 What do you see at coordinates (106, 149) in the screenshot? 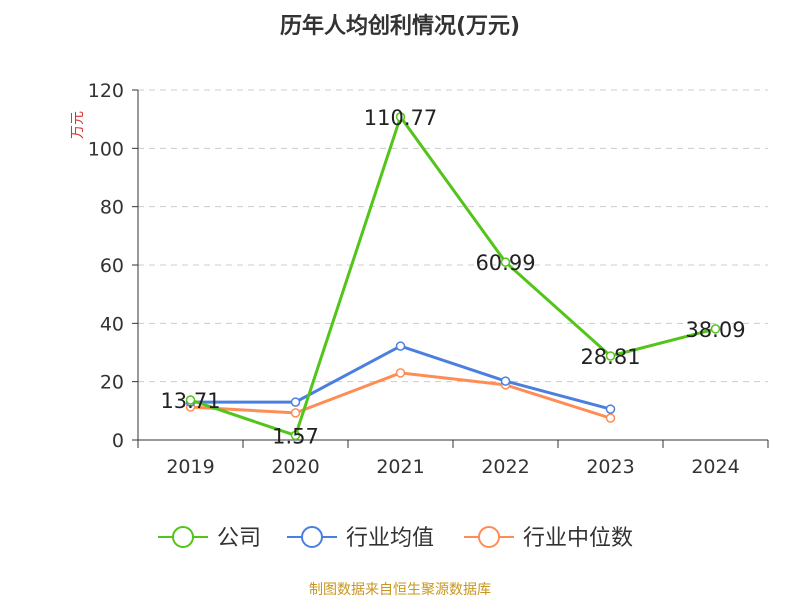
I see `y-tick-label: 100` at bounding box center [106, 149].